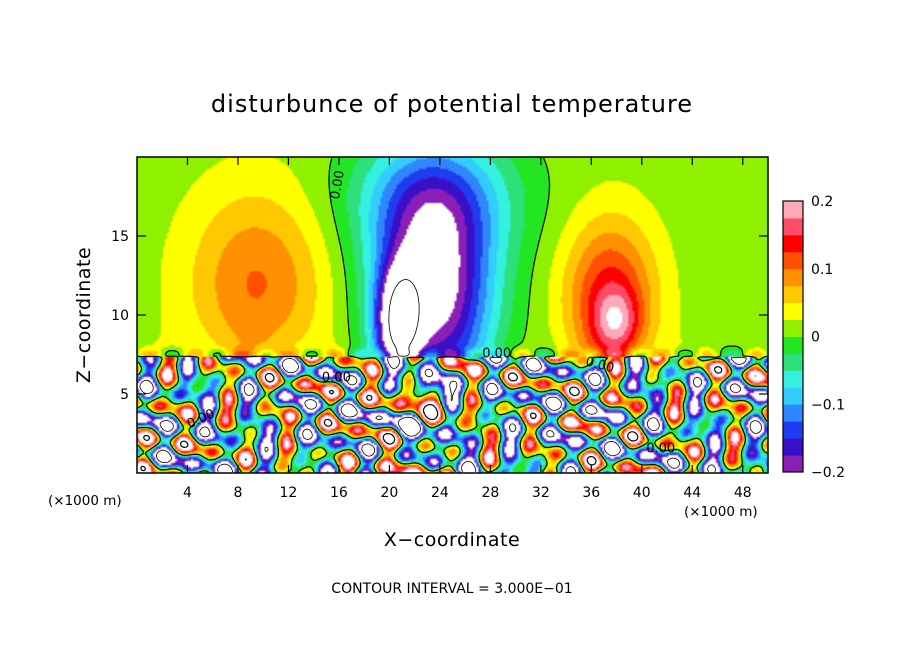 The image size is (904, 654). What do you see at coordinates (338, 184) in the screenshot?
I see `contour-label-0: 0.00` at bounding box center [338, 184].